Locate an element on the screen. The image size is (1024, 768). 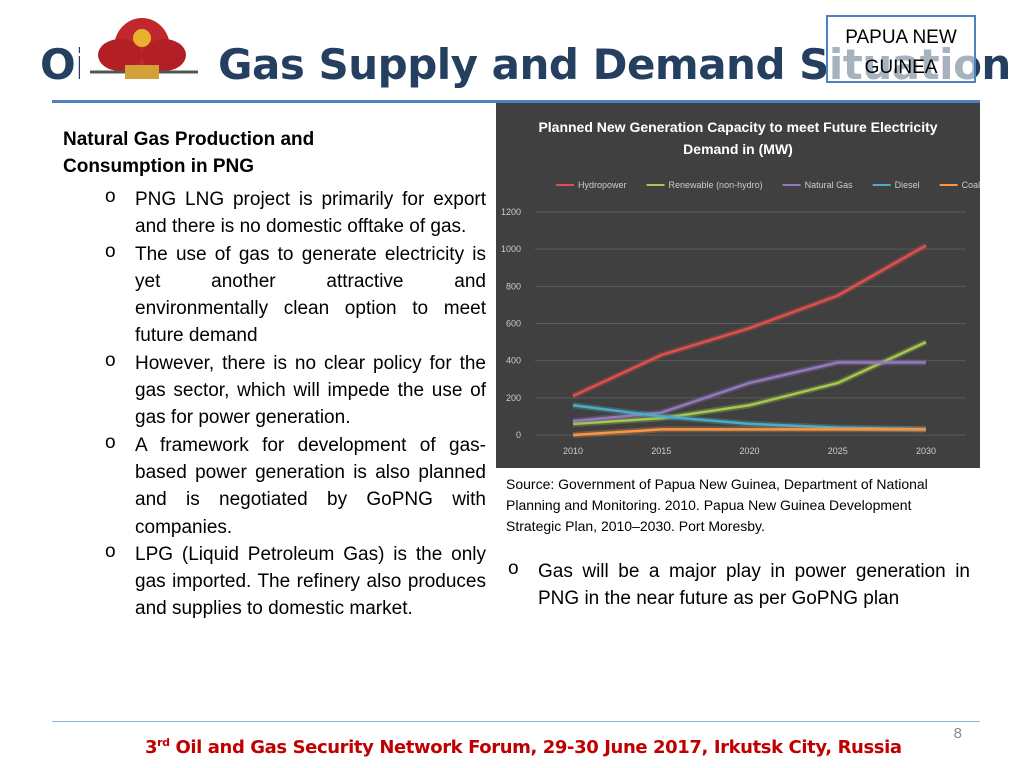
country-box: PAPUA NEW GUINEA is located at coordinates (901, 49).